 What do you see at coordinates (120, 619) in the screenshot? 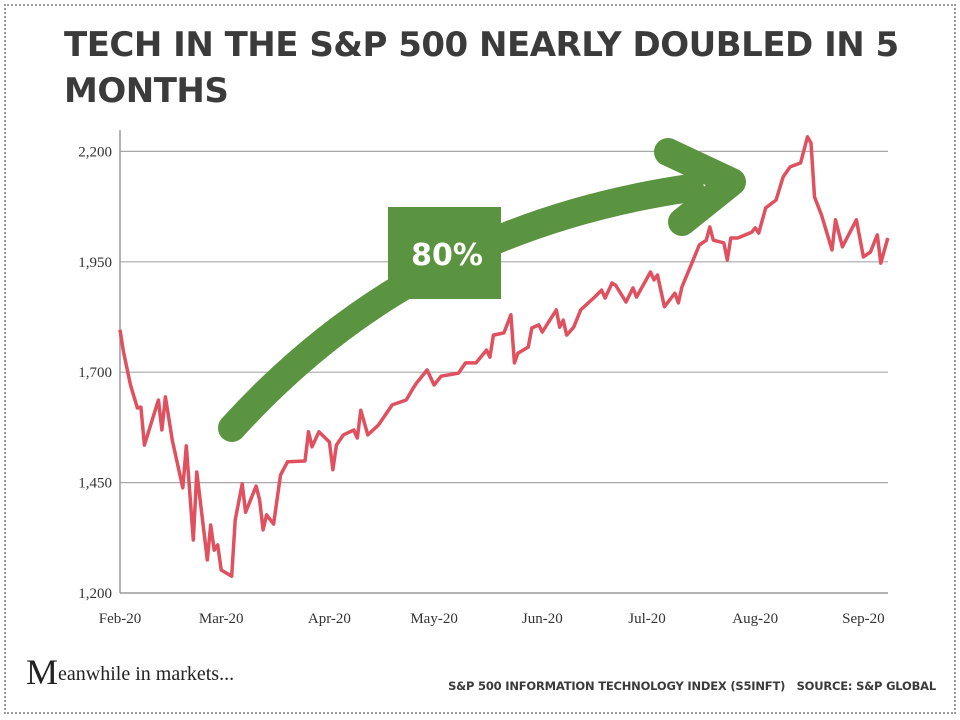
I see `x-tick-label: Feb-20` at bounding box center [120, 619].